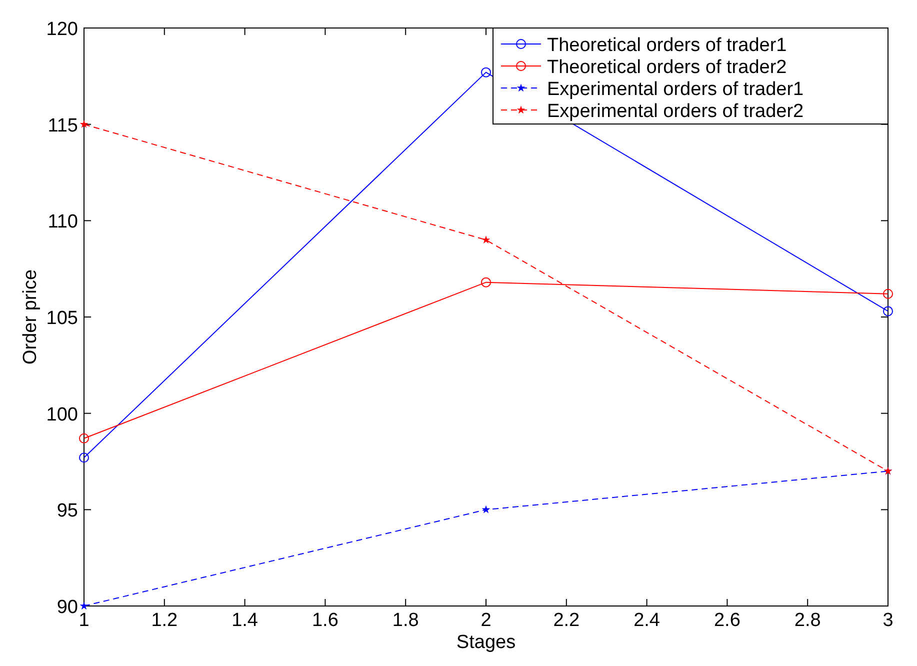  Describe the element at coordinates (647, 620) in the screenshot. I see `x-tick-label: 2.4` at that location.